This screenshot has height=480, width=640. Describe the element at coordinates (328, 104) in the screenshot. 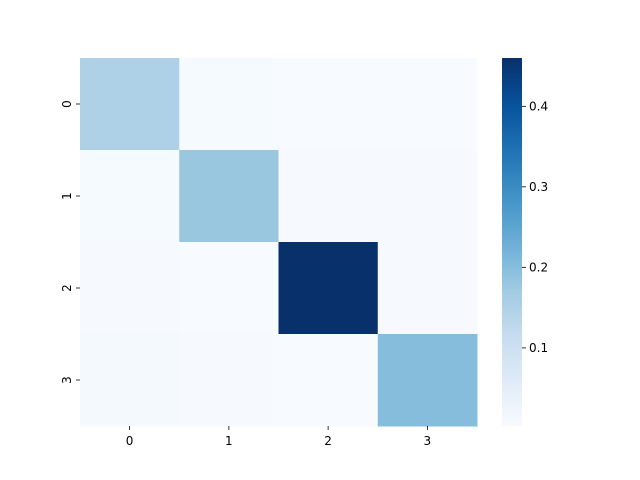

I see `heatmap-cell-r0-c2` at that location.